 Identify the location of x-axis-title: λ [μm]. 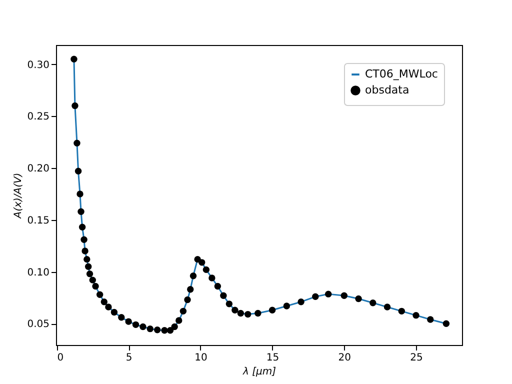
(259, 372).